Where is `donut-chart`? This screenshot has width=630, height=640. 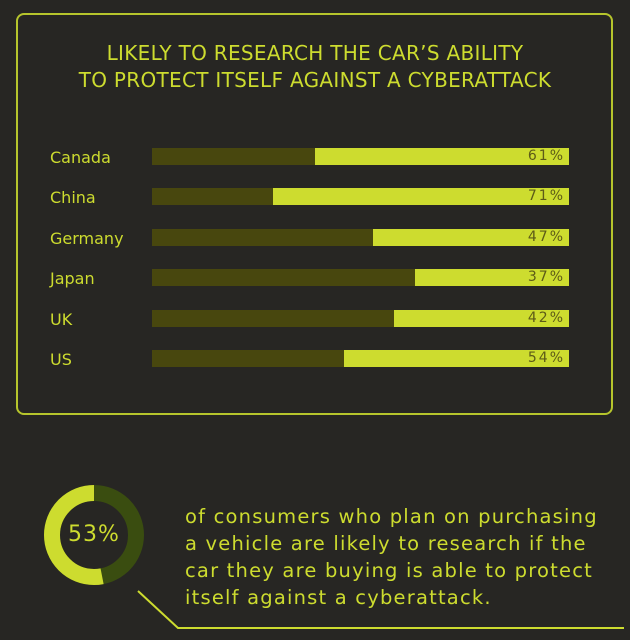
donut-chart is located at coordinates (94, 535).